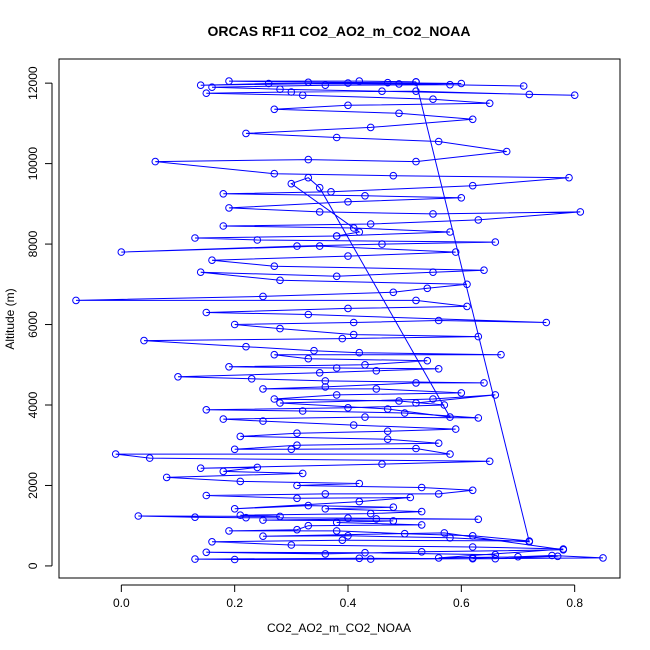  Describe the element at coordinates (33, 164) in the screenshot. I see `y-tick-label: 10000` at that location.